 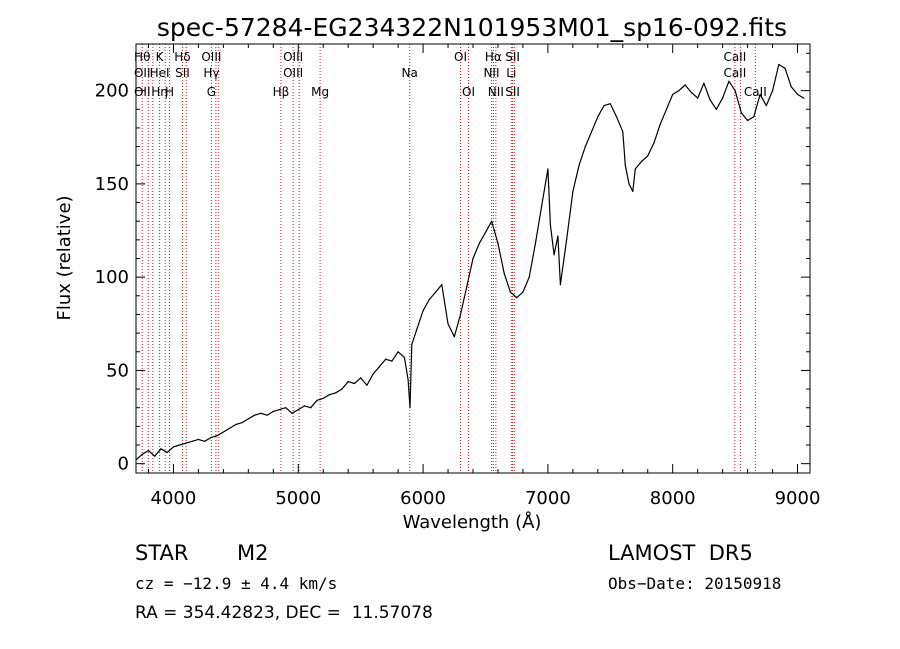 What do you see at coordinates (493, 57) in the screenshot?
I see `spectral-line-label: Hα` at bounding box center [493, 57].